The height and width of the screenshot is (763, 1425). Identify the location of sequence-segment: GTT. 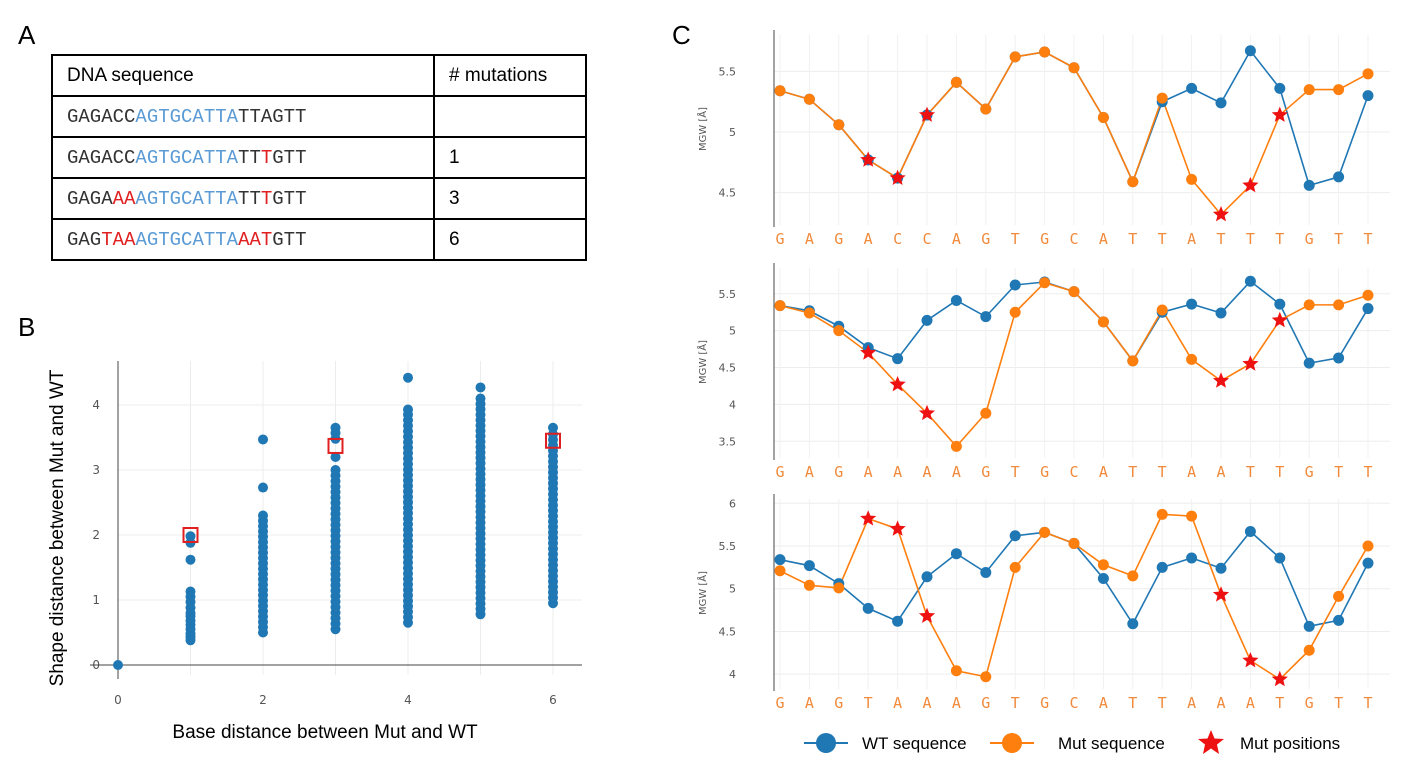
(289, 157).